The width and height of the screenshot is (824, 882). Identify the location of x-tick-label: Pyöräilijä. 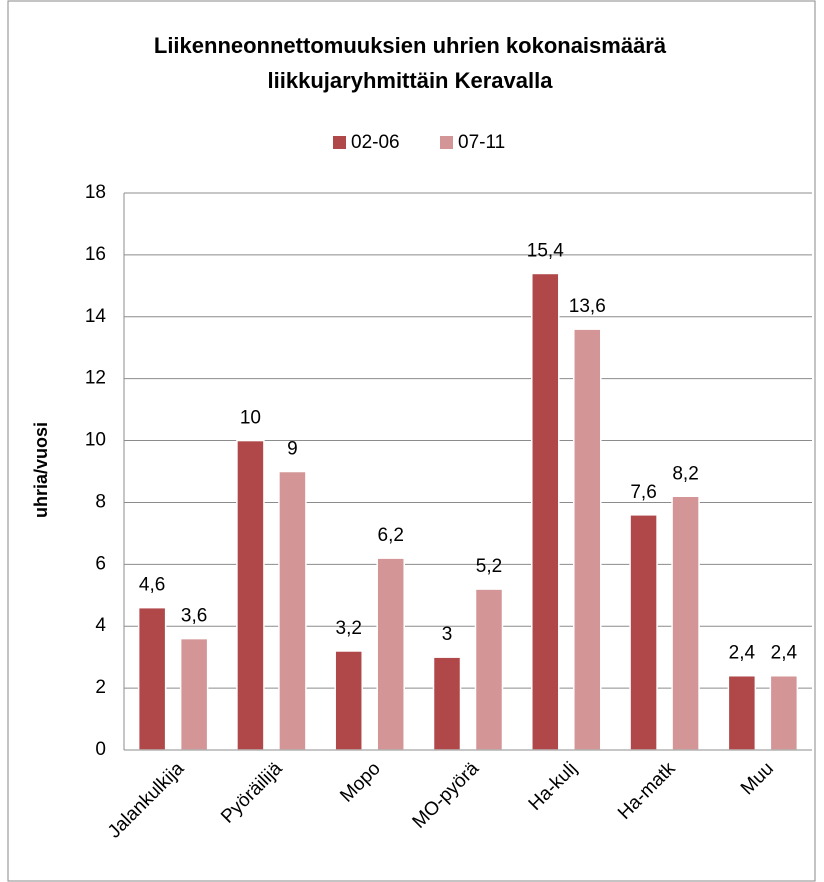
(252, 793).